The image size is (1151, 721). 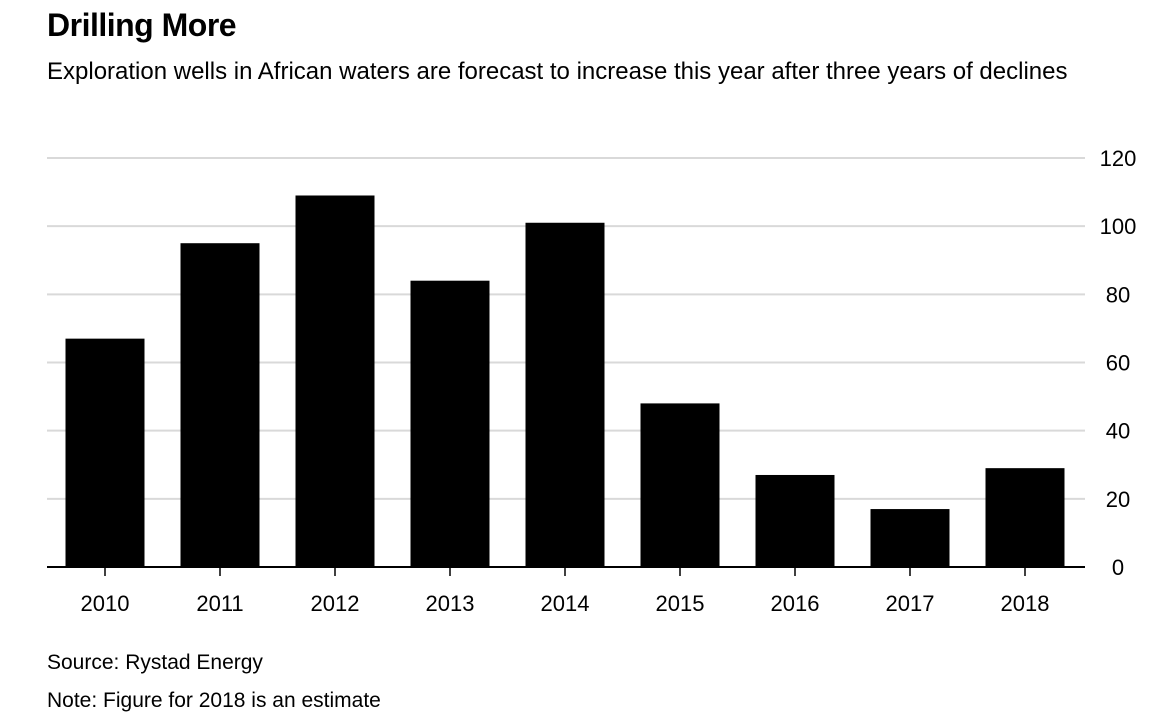 What do you see at coordinates (1118, 158) in the screenshot?
I see `y-tick-label-120: 120` at bounding box center [1118, 158].